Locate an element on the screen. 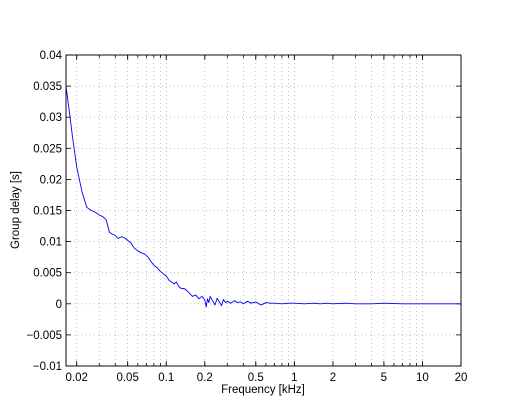 The image size is (510, 408). x-tick-label: 20 is located at coordinates (461, 378).